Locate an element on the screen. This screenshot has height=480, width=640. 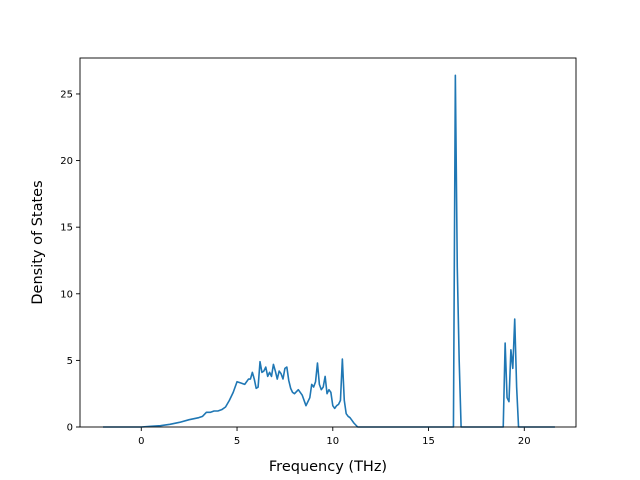
y-tick-label: 10 is located at coordinates (66, 294).